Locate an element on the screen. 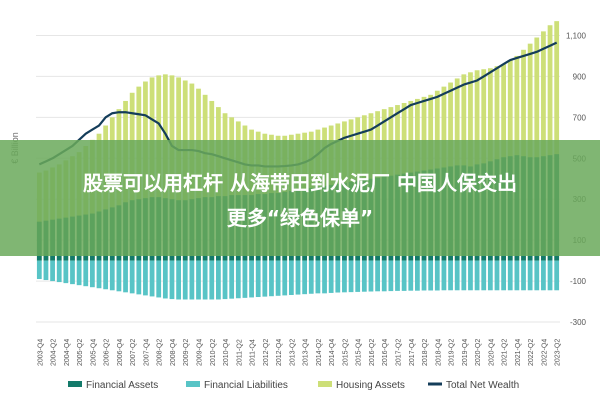 The width and height of the screenshot is (600, 400). x-tick-label: 2022-Q2 is located at coordinates (531, 352).